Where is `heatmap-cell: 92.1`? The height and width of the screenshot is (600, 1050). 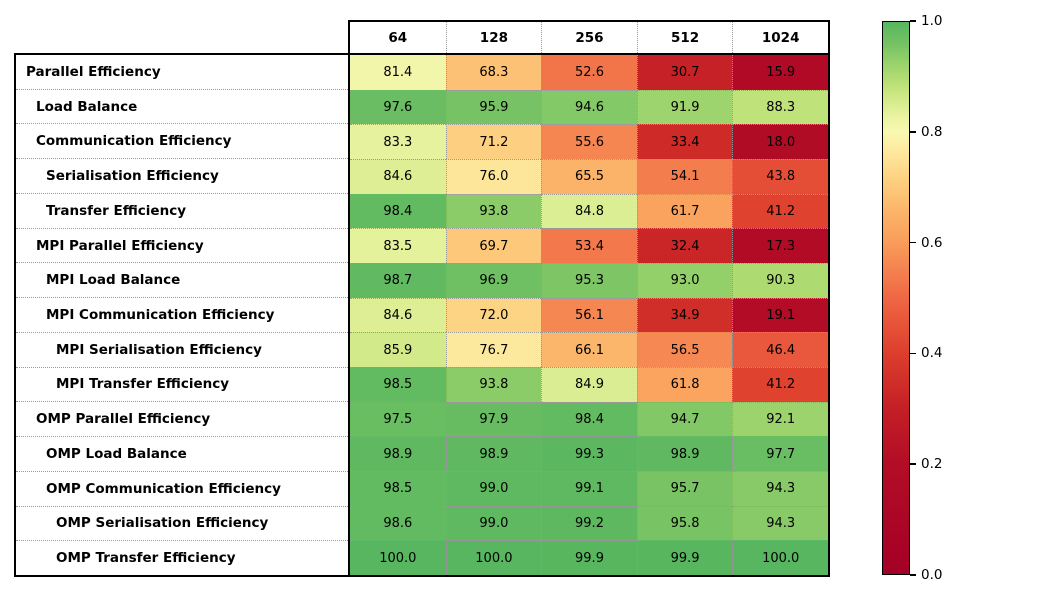
heatmap-cell: 92.1 is located at coordinates (780, 419).